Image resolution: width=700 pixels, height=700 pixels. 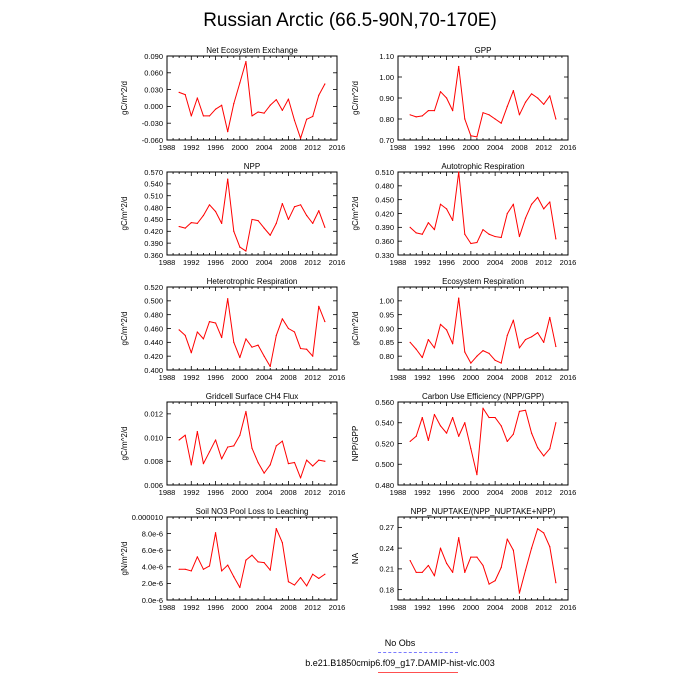 I want to click on plot-frame, so click(x=252, y=443).